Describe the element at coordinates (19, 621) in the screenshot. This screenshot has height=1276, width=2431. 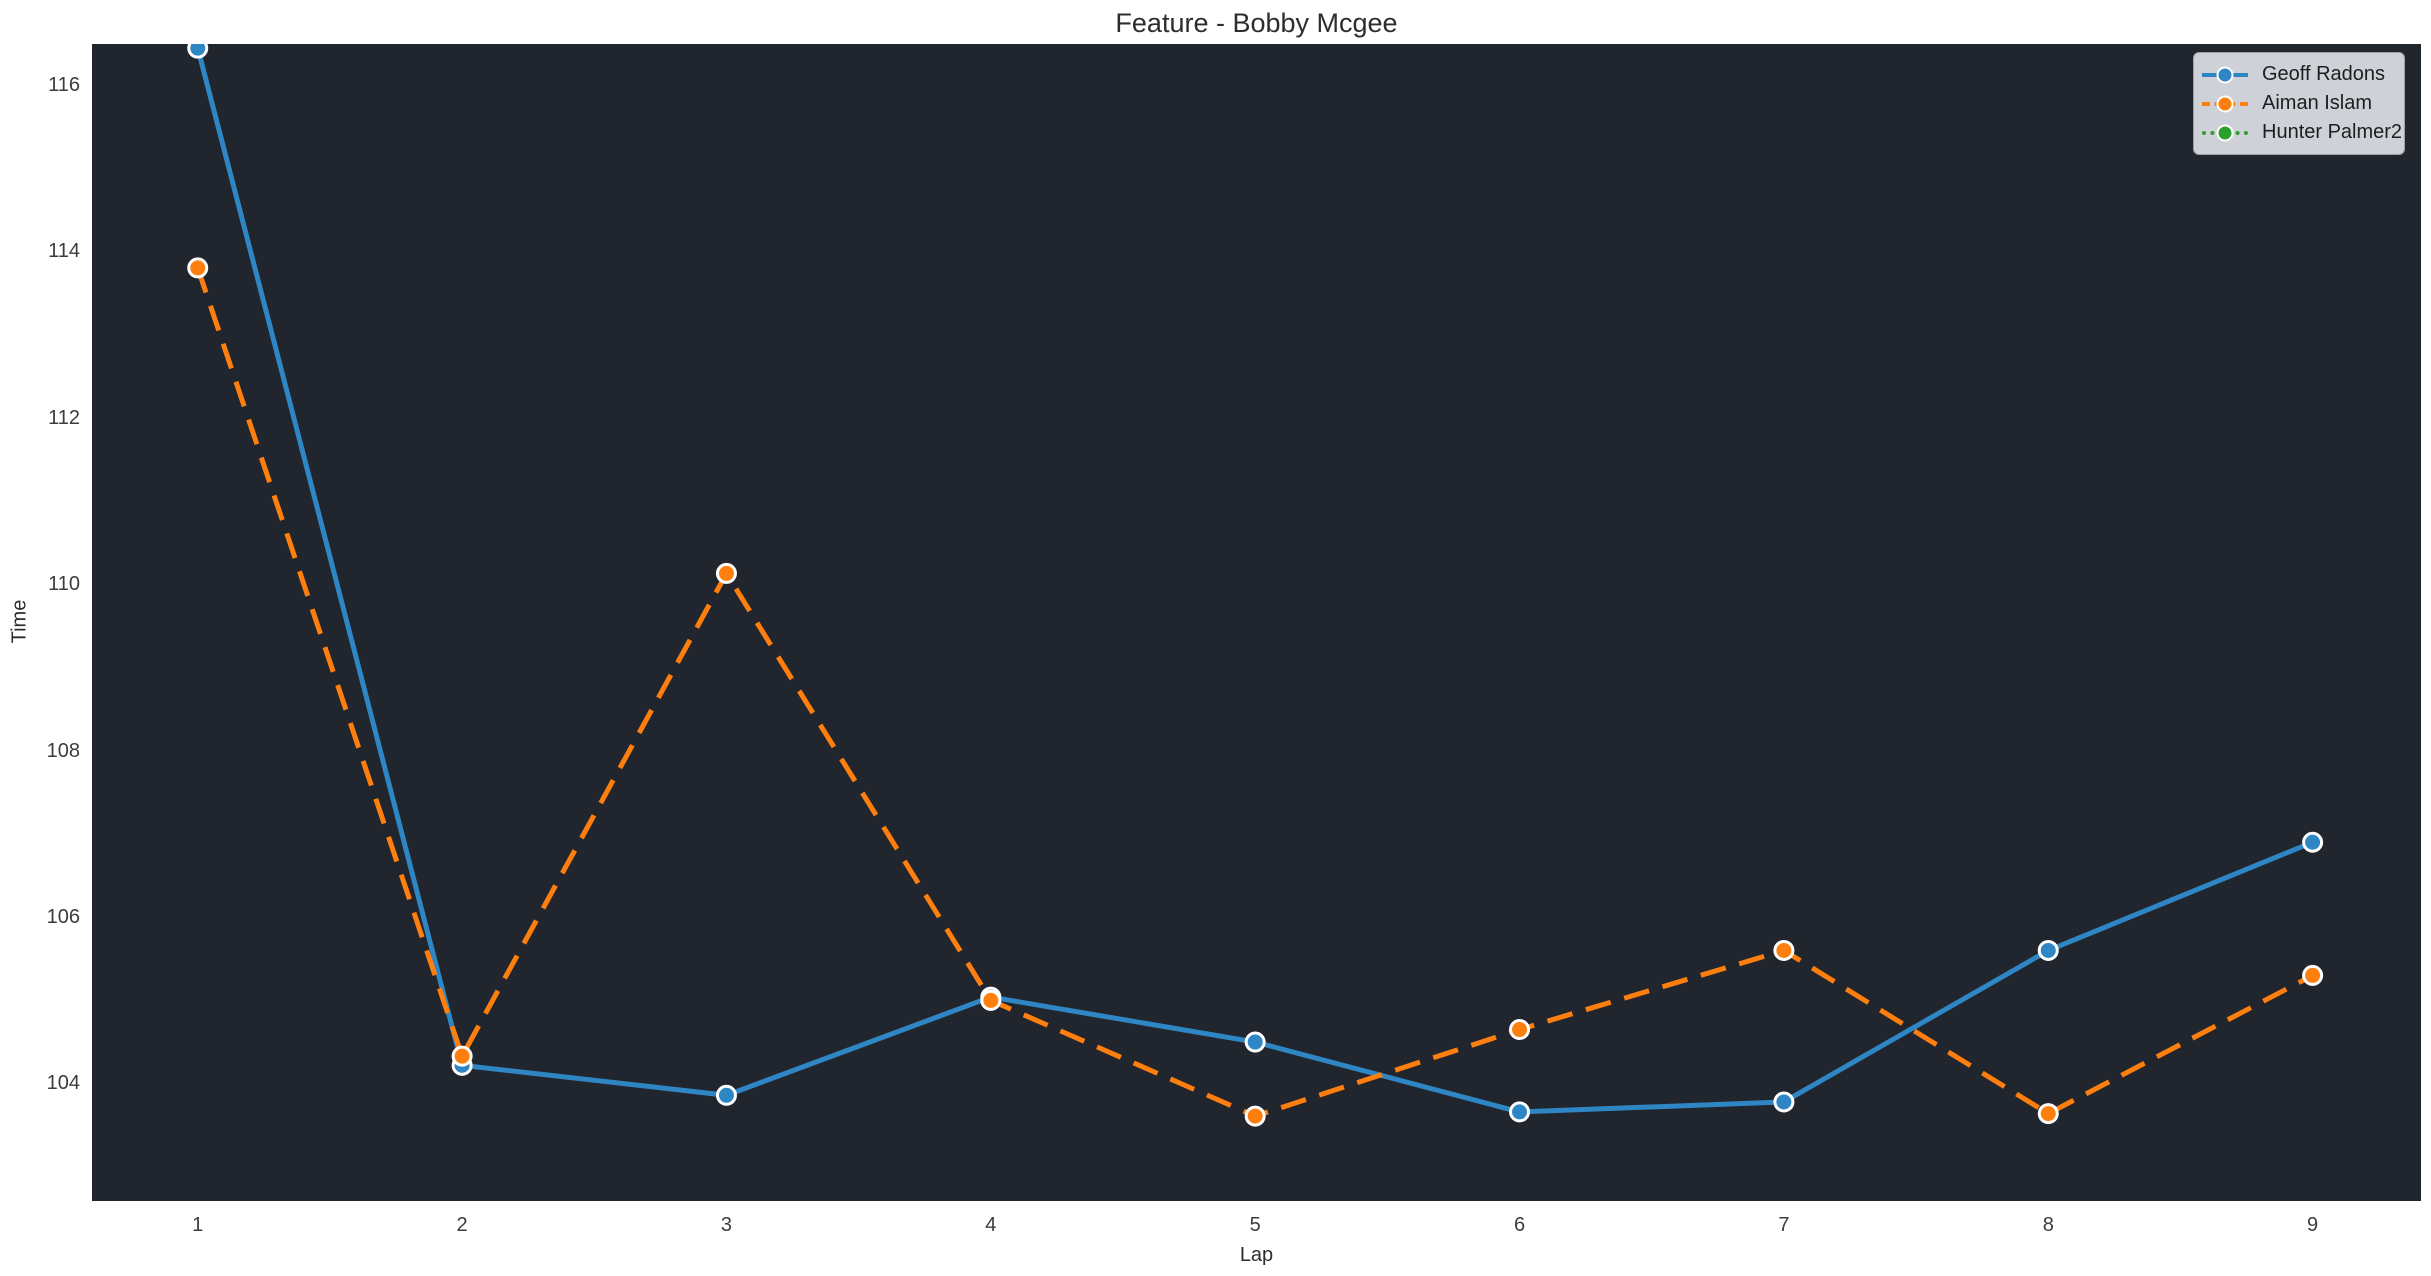
I see `y-axis-label: Time` at that location.